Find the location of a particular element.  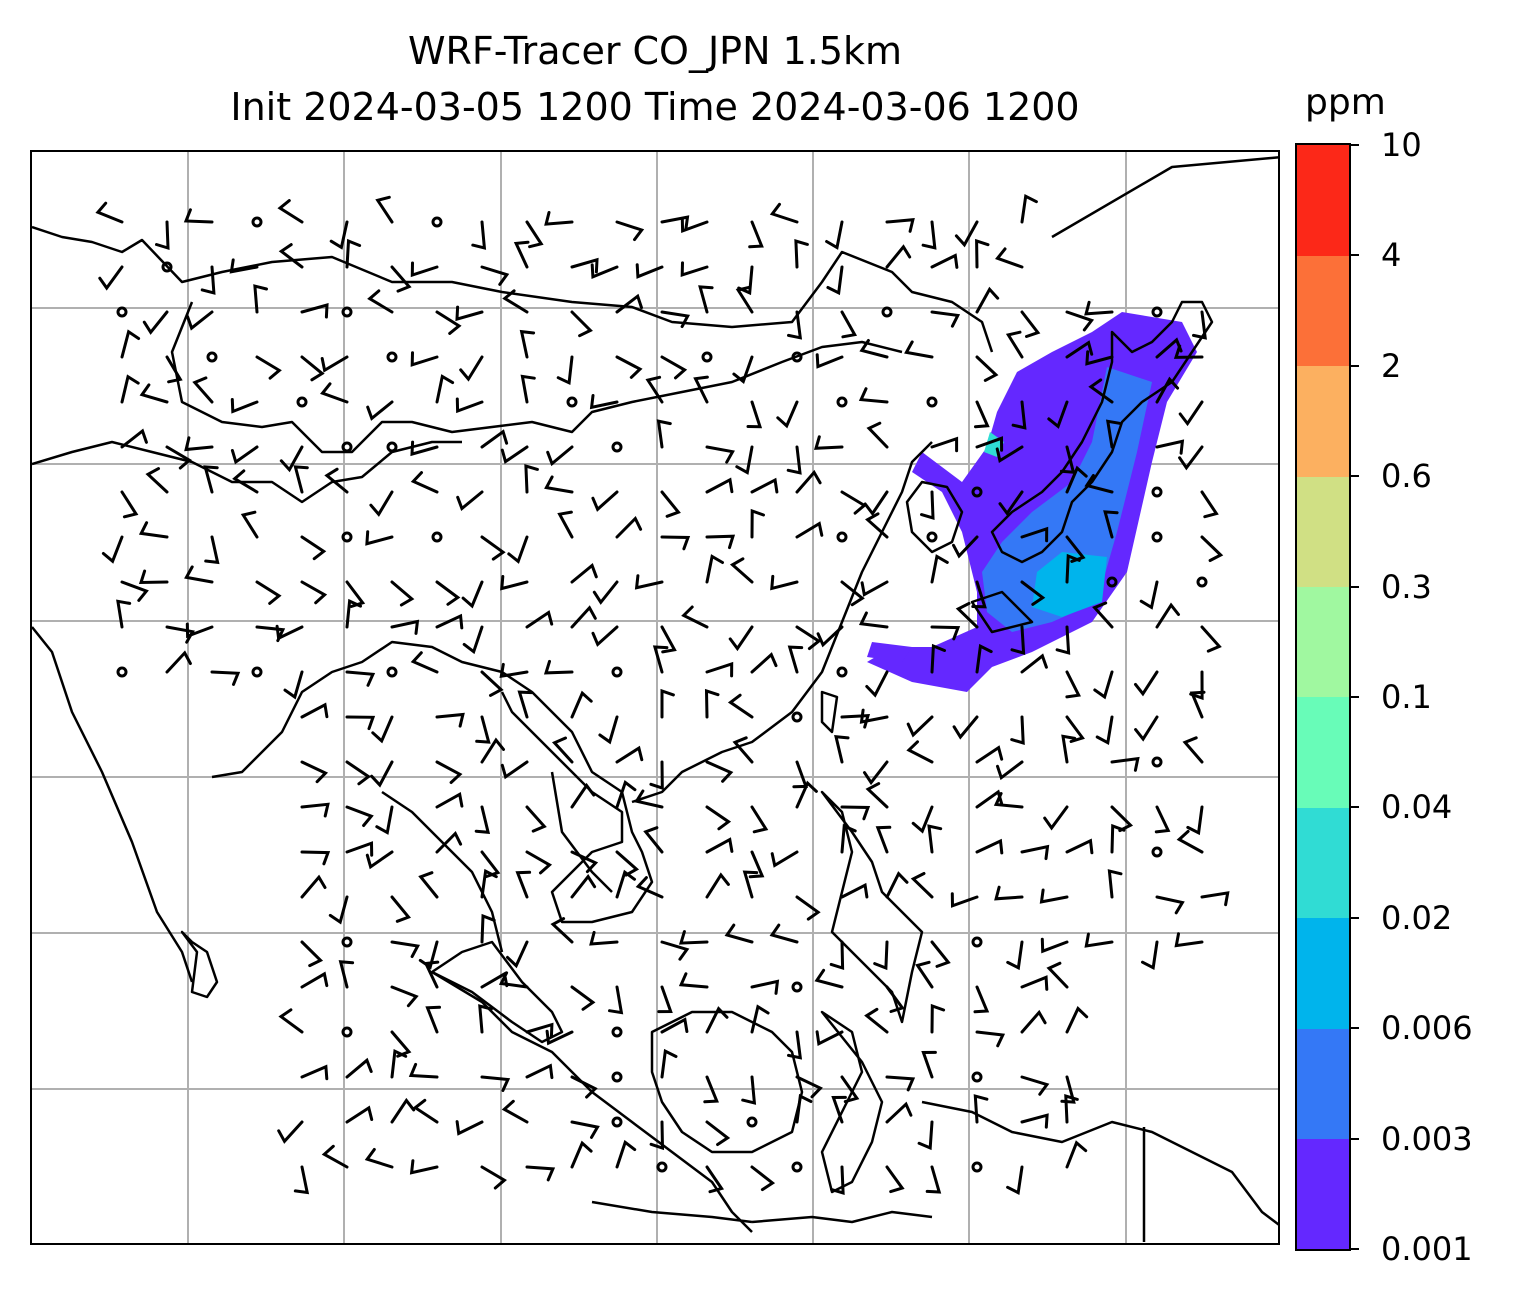

colorbar-unit: ppm is located at coordinates (1345, 102).